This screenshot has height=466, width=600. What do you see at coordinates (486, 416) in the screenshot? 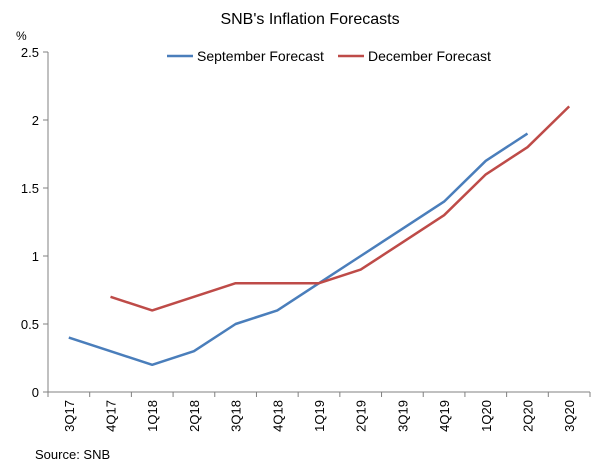
I see `x-tick-label: 1Q20` at bounding box center [486, 416].